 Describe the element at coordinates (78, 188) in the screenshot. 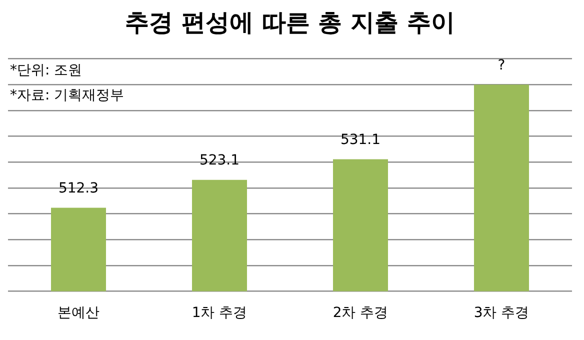

I see `data-label: 512.3` at that location.